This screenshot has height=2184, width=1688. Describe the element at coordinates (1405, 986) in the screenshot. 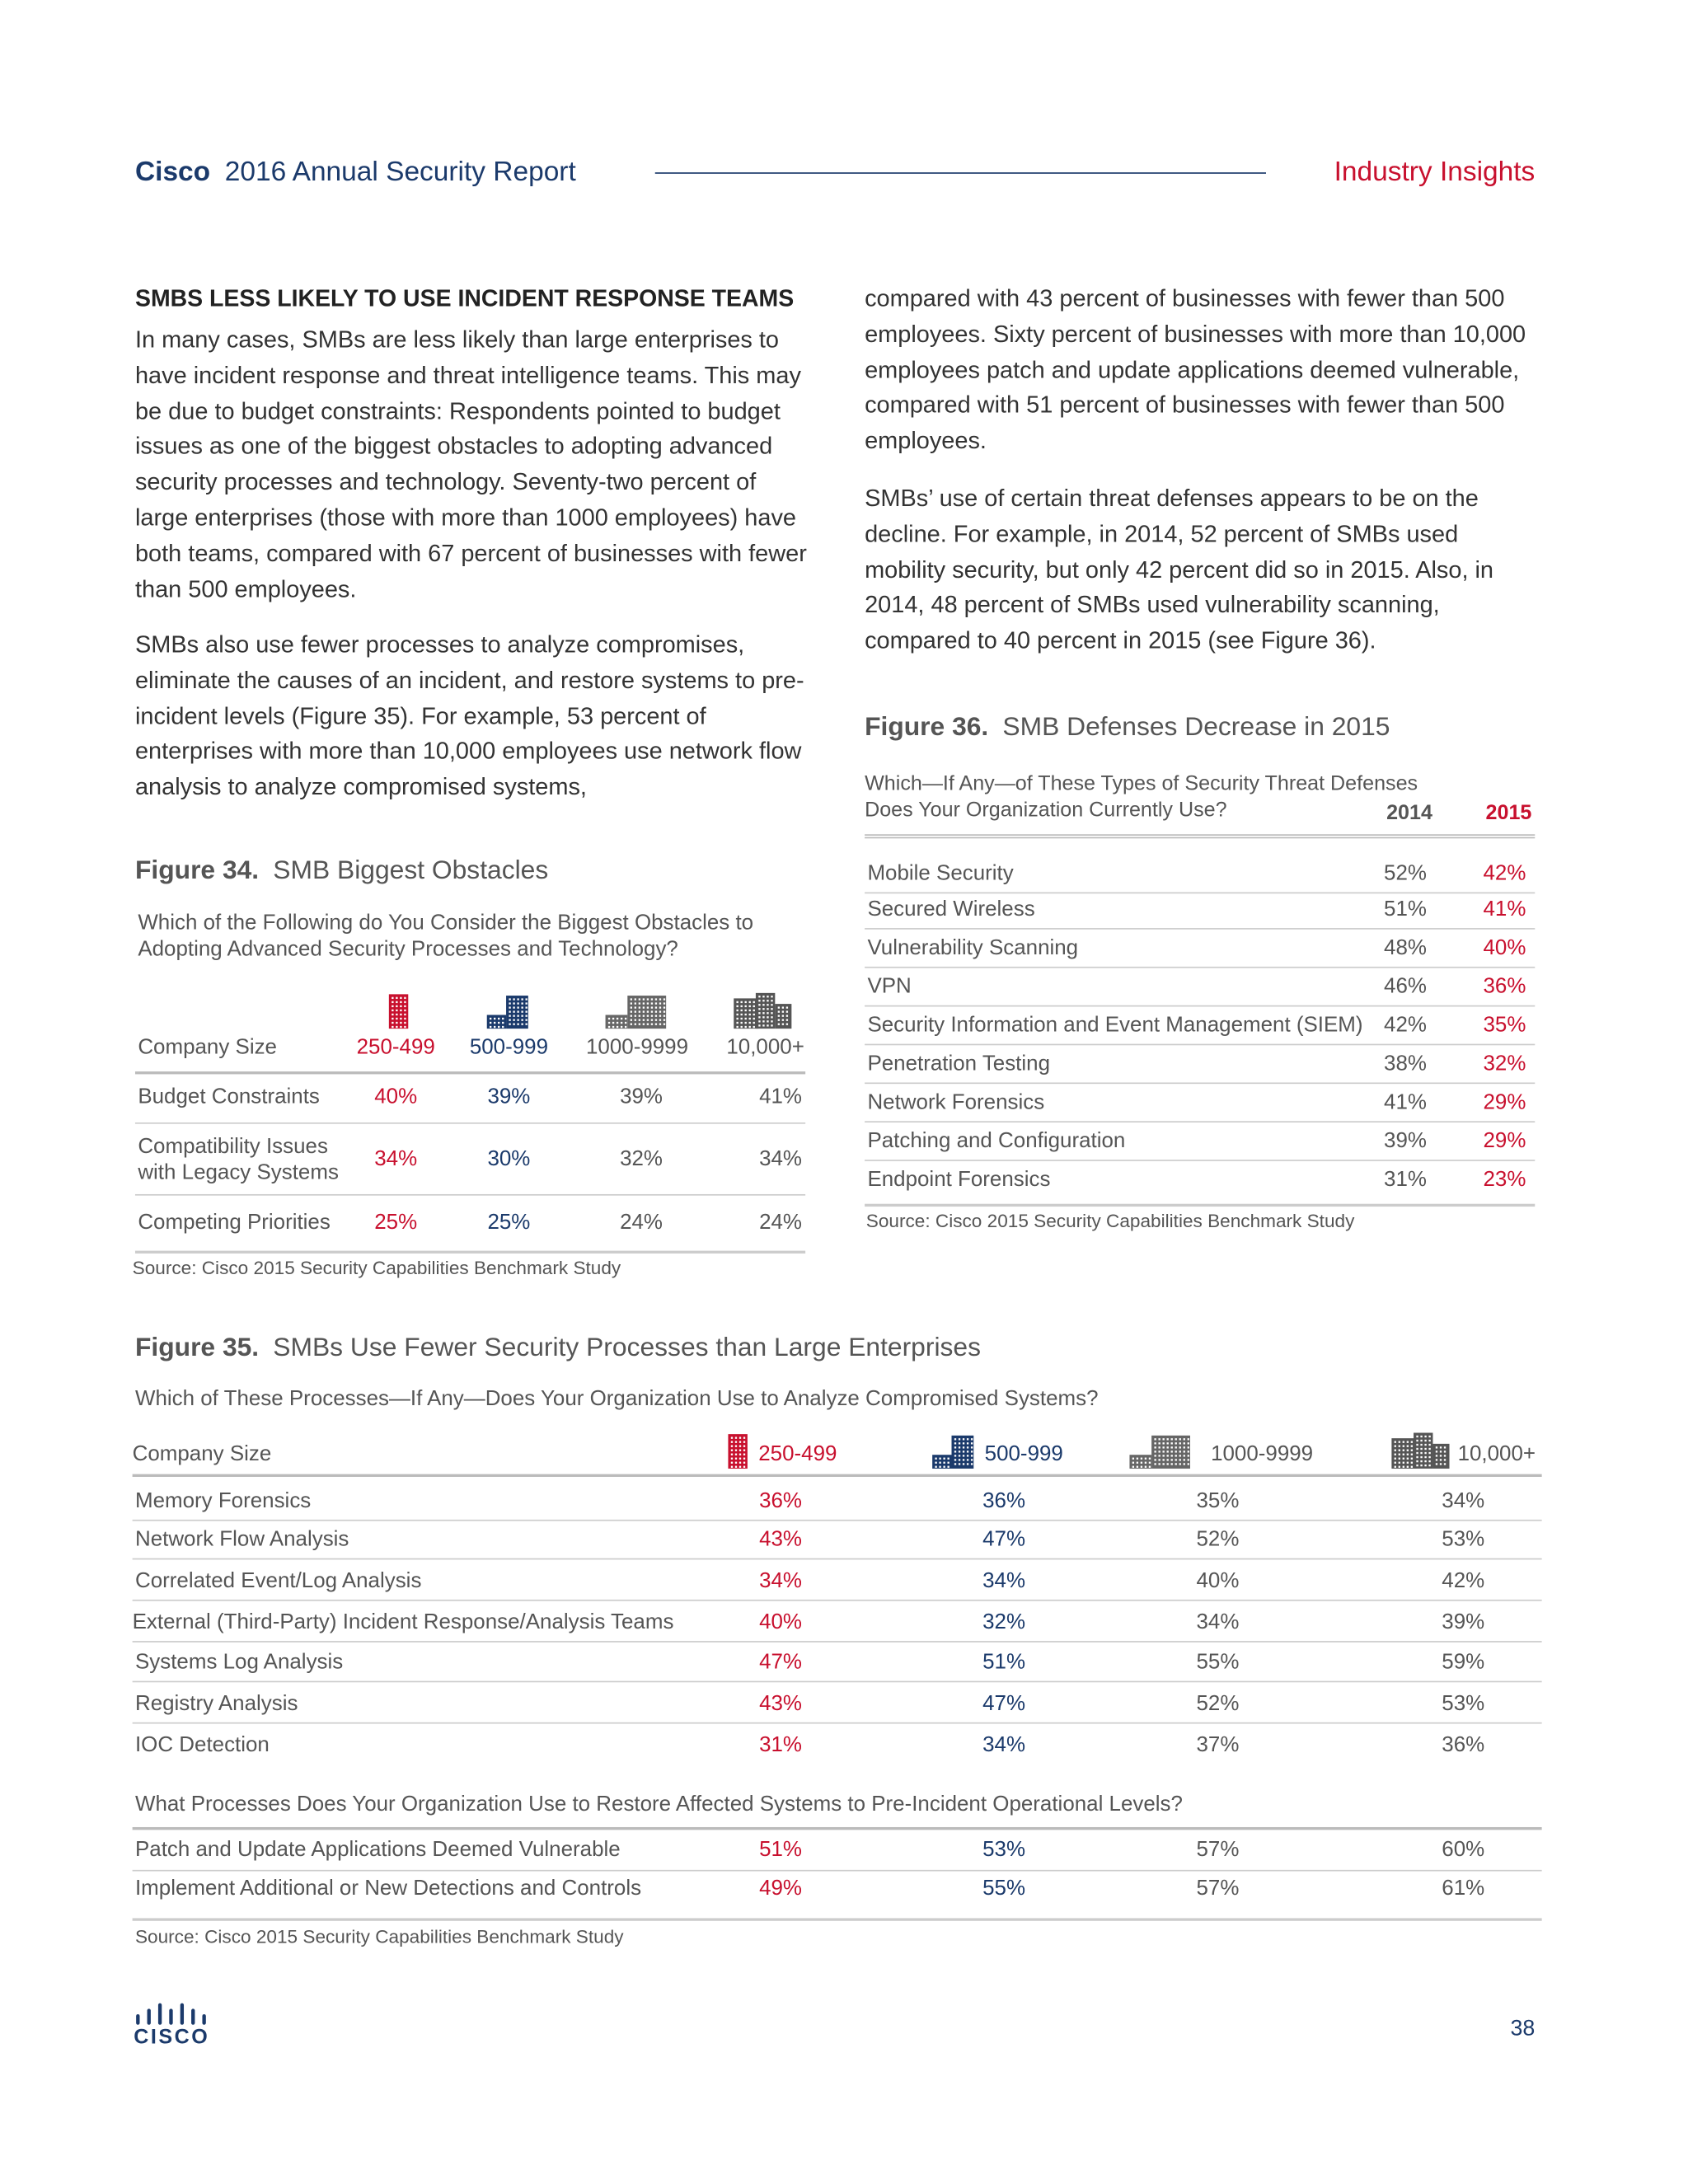

I see `cell-value: 46%` at that location.